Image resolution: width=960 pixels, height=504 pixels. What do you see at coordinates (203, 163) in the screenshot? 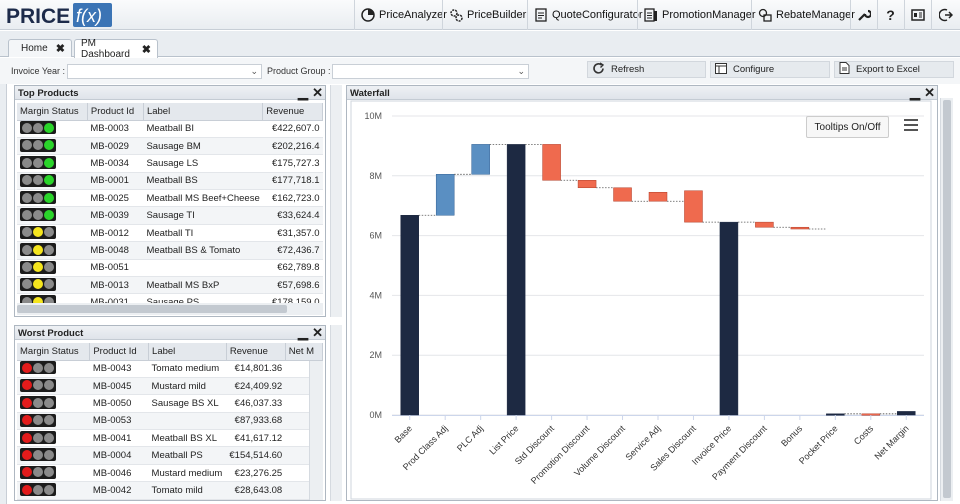
I see `label-cell: Sausage LS` at bounding box center [203, 163].